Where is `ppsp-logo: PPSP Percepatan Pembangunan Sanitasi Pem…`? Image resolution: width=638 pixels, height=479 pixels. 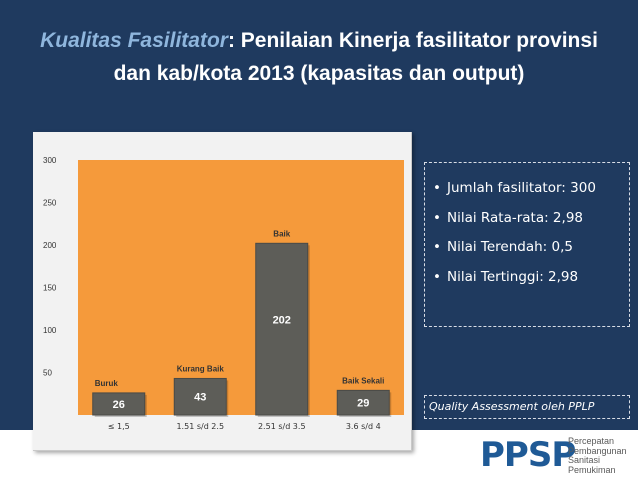 ppsp-logo: PPSP Percepatan Pembangunan Sanitasi Pem… is located at coordinates (555, 454).